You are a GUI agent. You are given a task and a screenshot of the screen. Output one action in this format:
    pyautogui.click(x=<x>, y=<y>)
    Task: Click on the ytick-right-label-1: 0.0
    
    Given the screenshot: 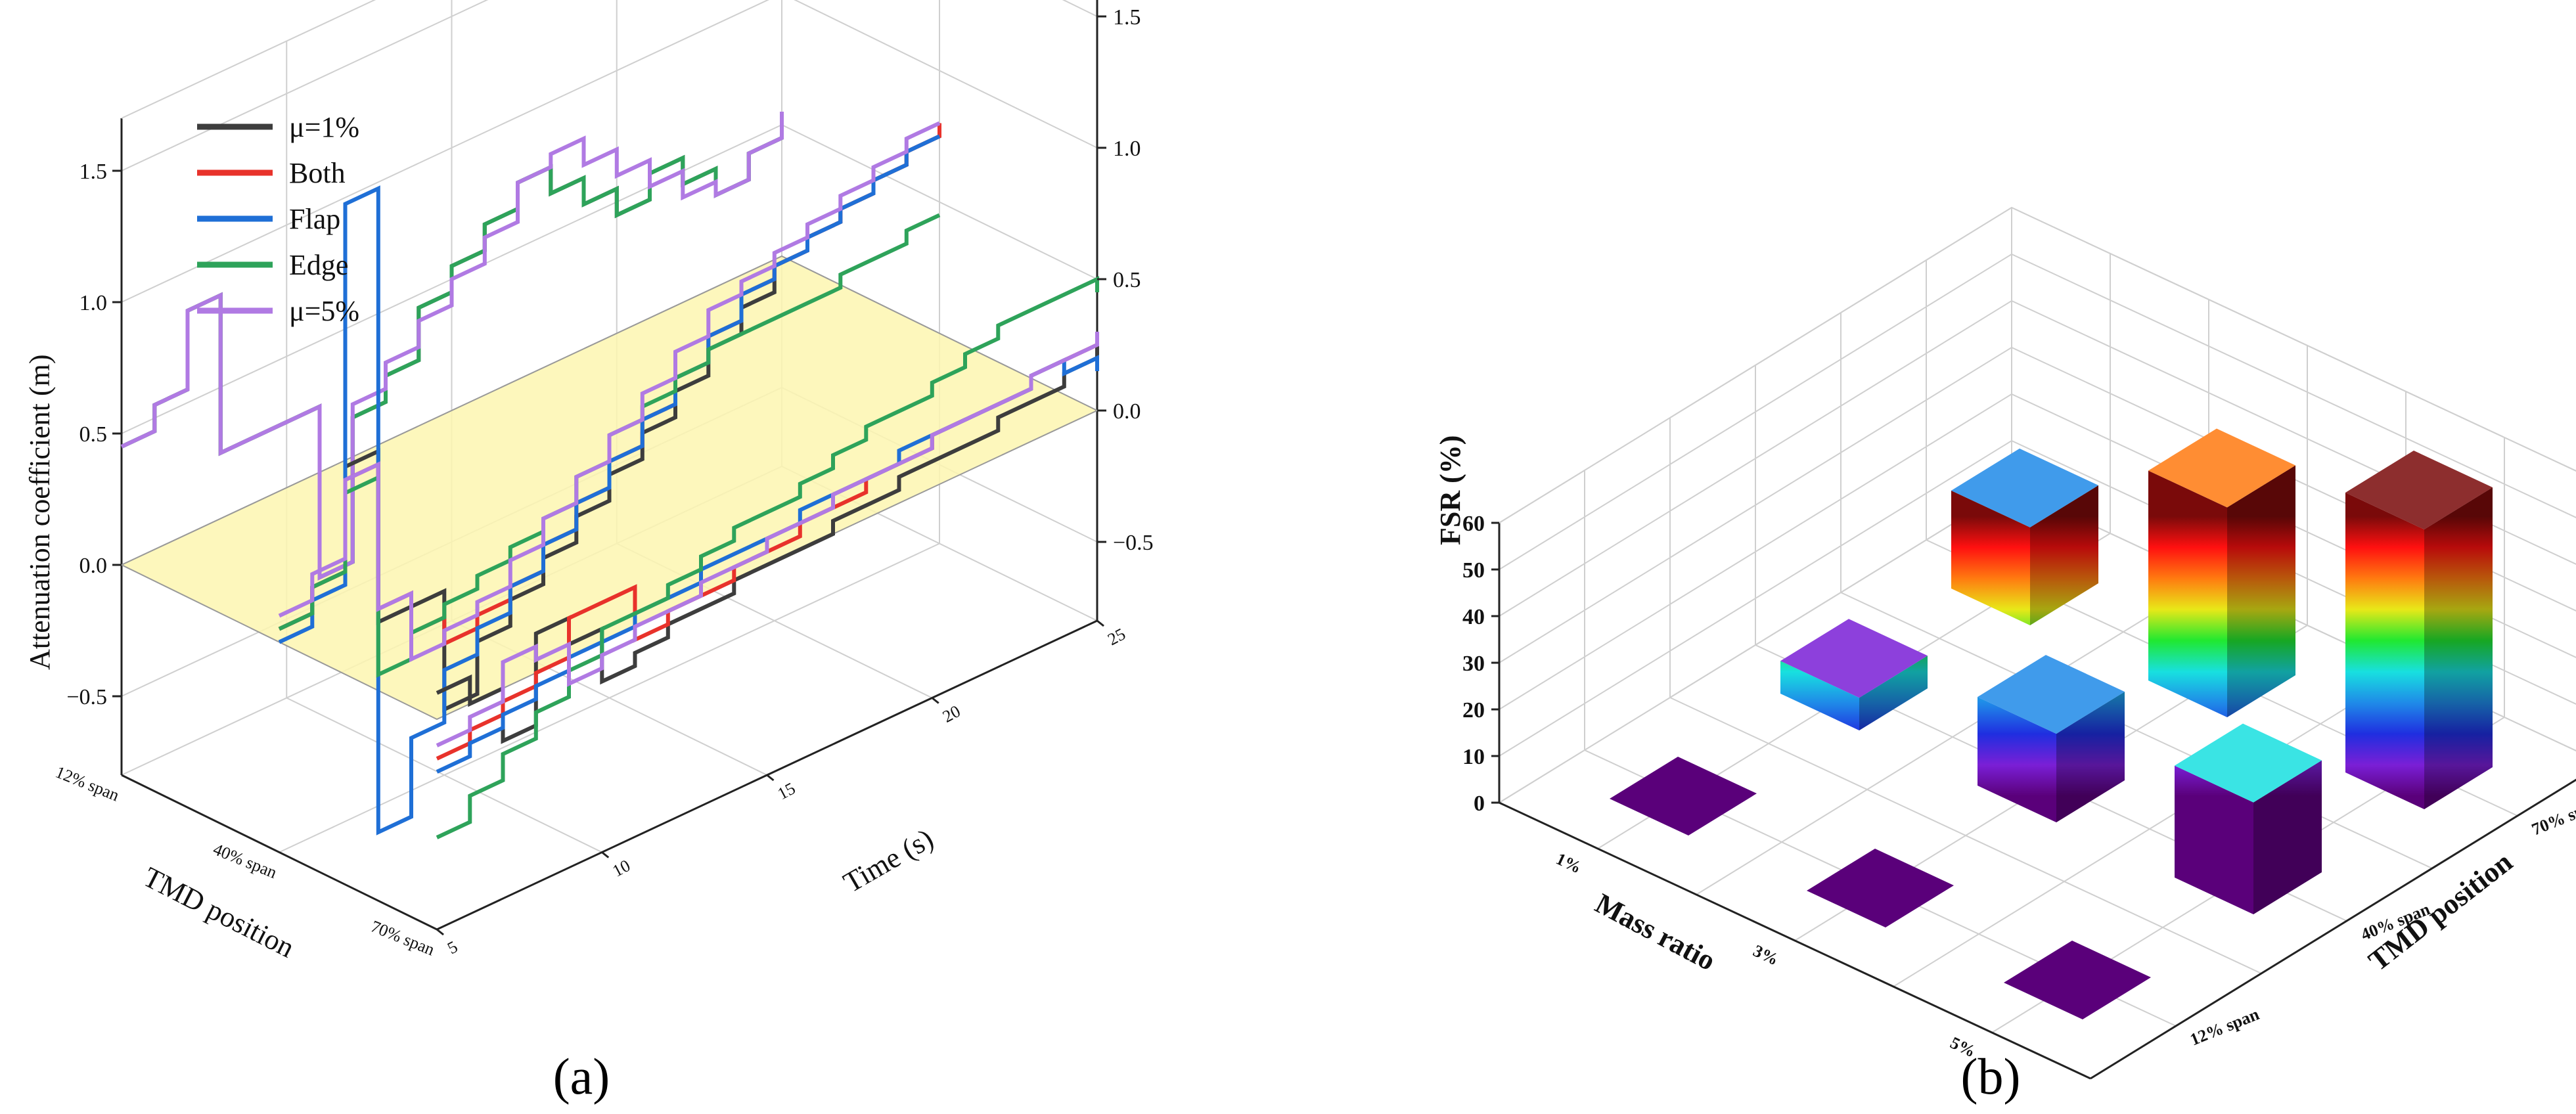 What is the action you would take?
    pyautogui.click(x=1127, y=411)
    